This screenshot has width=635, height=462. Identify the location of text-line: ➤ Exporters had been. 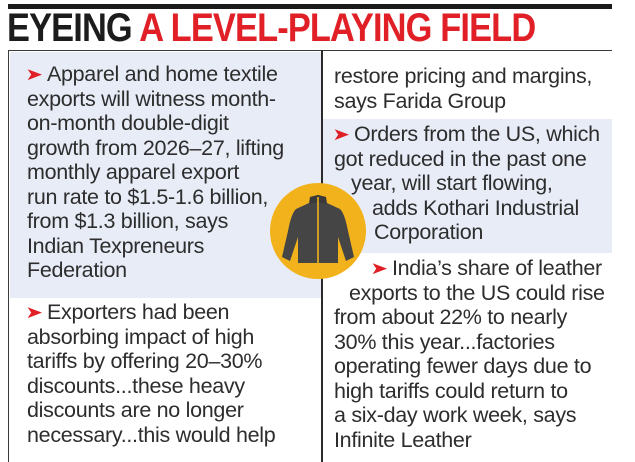
(127, 312).